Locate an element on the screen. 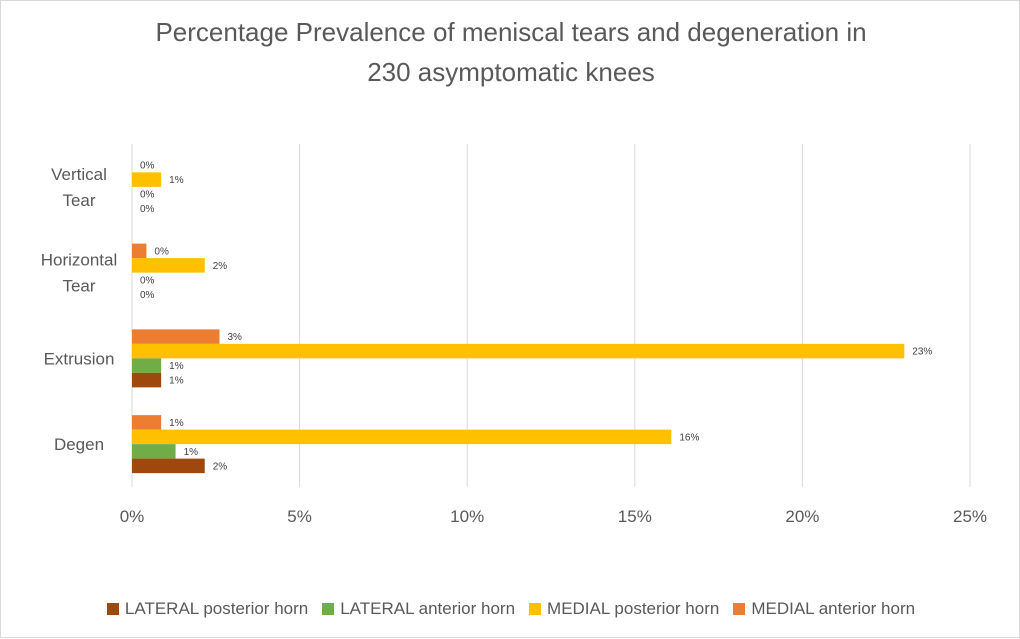 This screenshot has width=1020, height=639. legend-item: MEDIAL posterior horn is located at coordinates (624, 609).